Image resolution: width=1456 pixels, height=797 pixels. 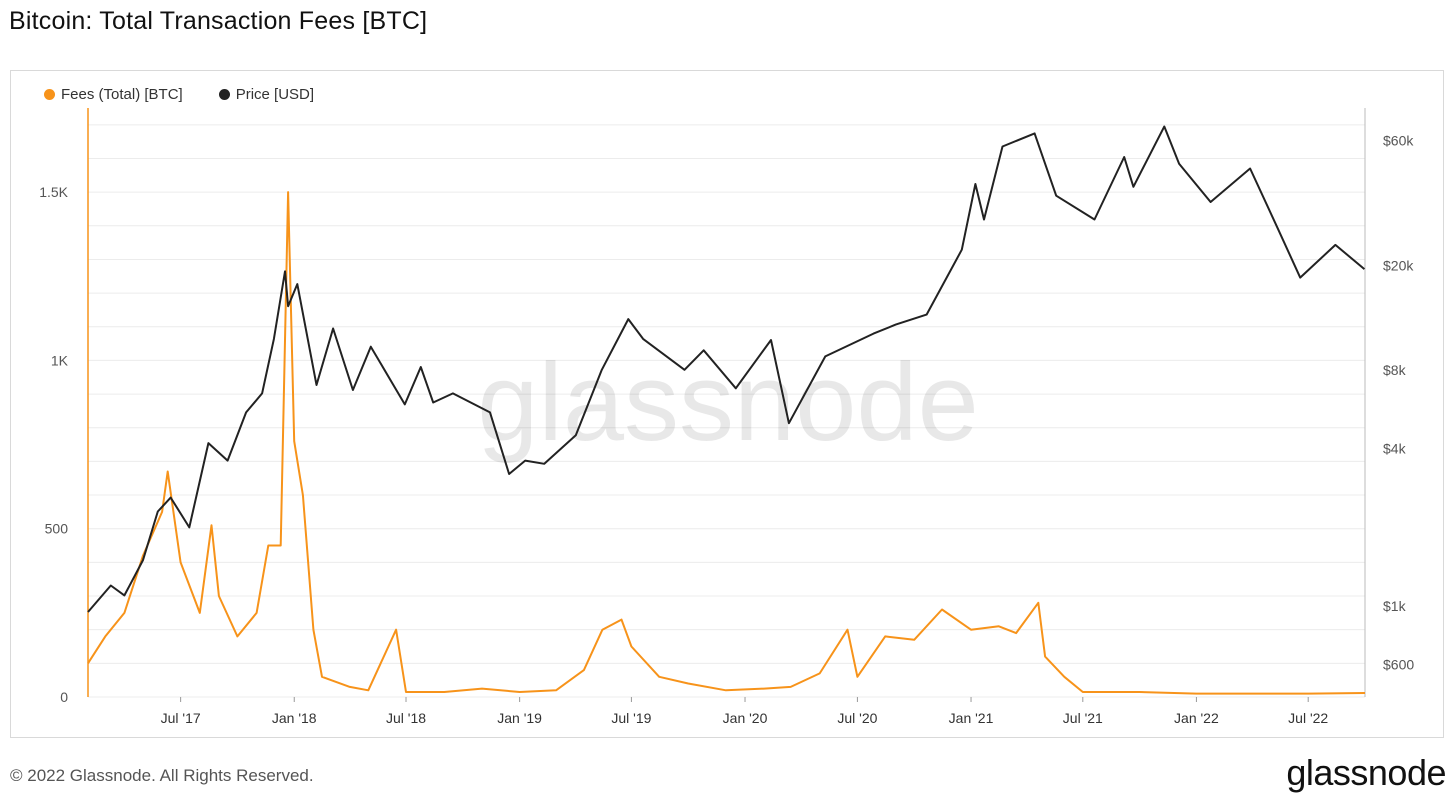 I want to click on x-tick-label: Jan '20, so click(x=745, y=718).